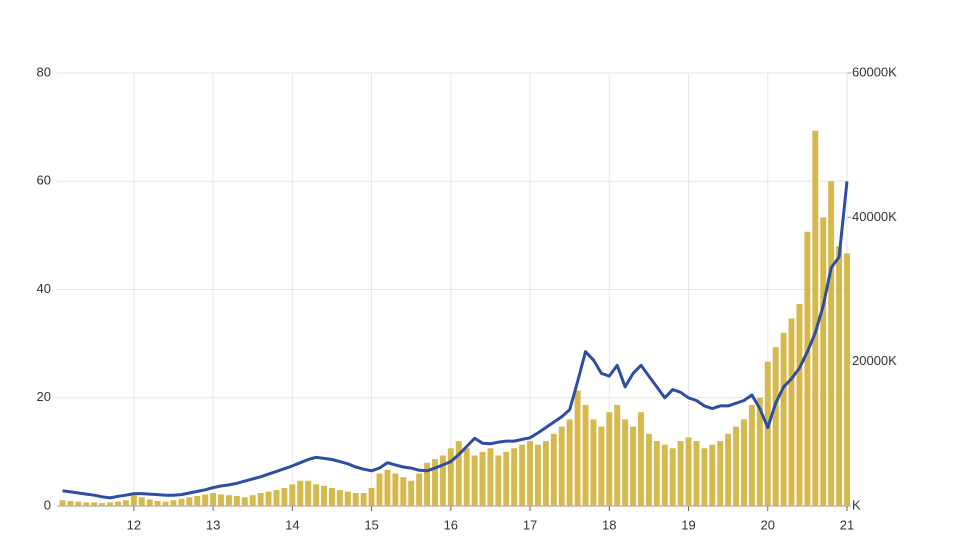 This screenshot has width=960, height=552. I want to click on x-tick-label: 18, so click(609, 524).